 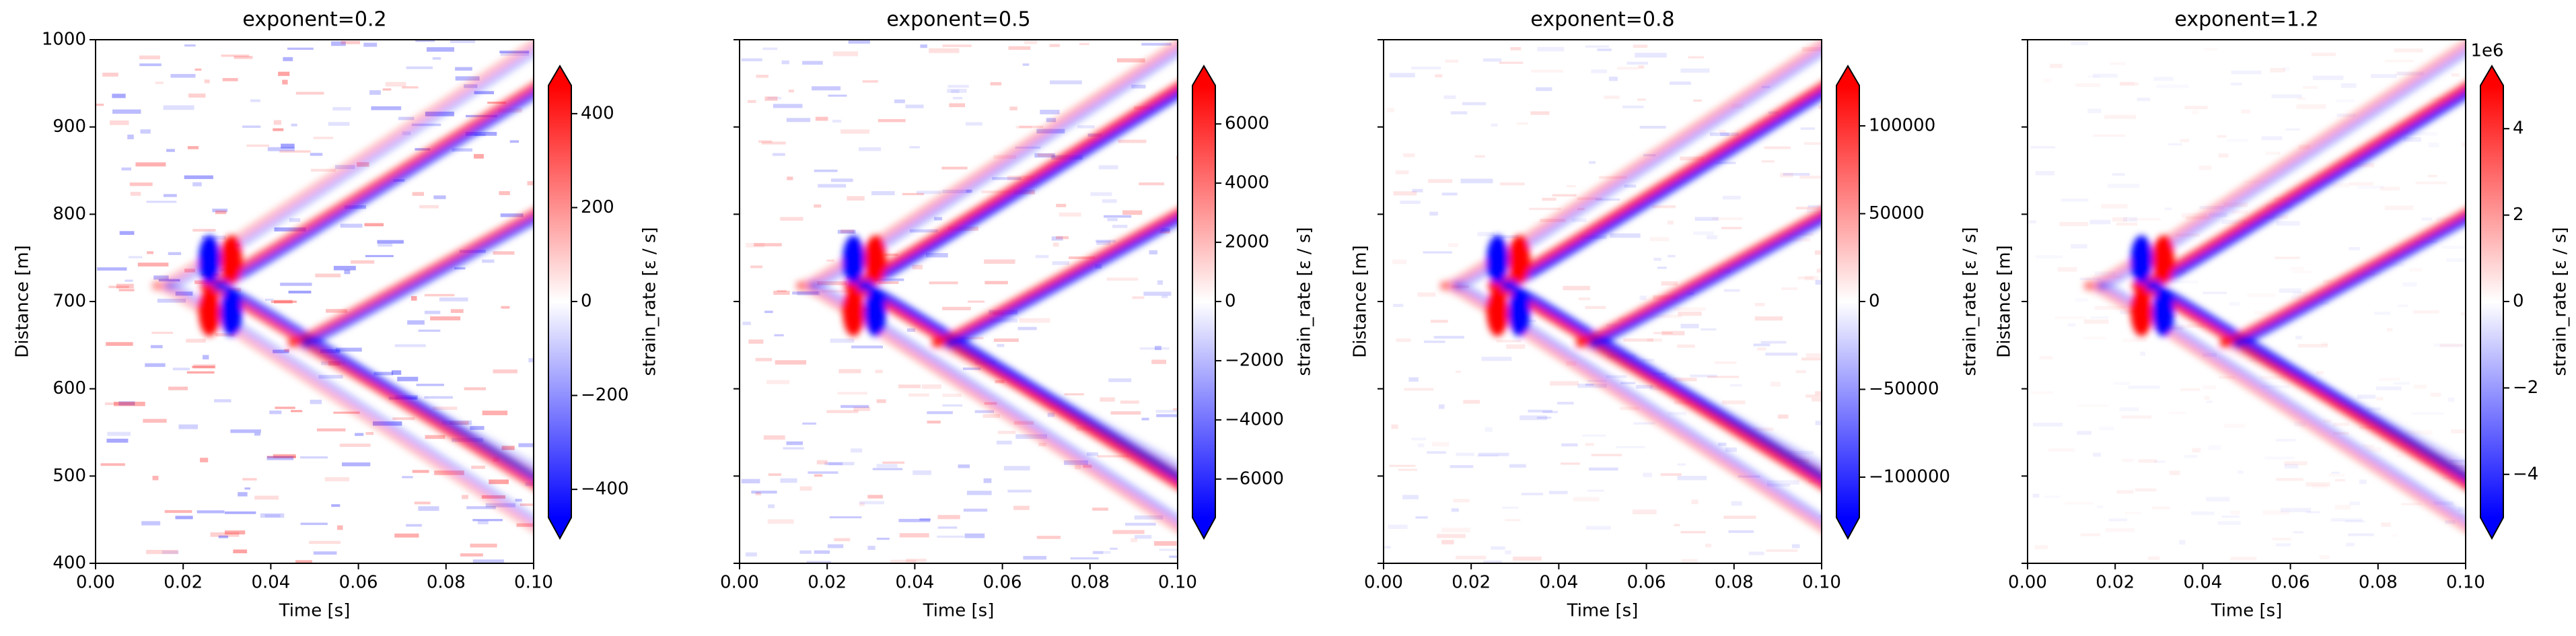 I want to click on events, so click(x=2274, y=286).